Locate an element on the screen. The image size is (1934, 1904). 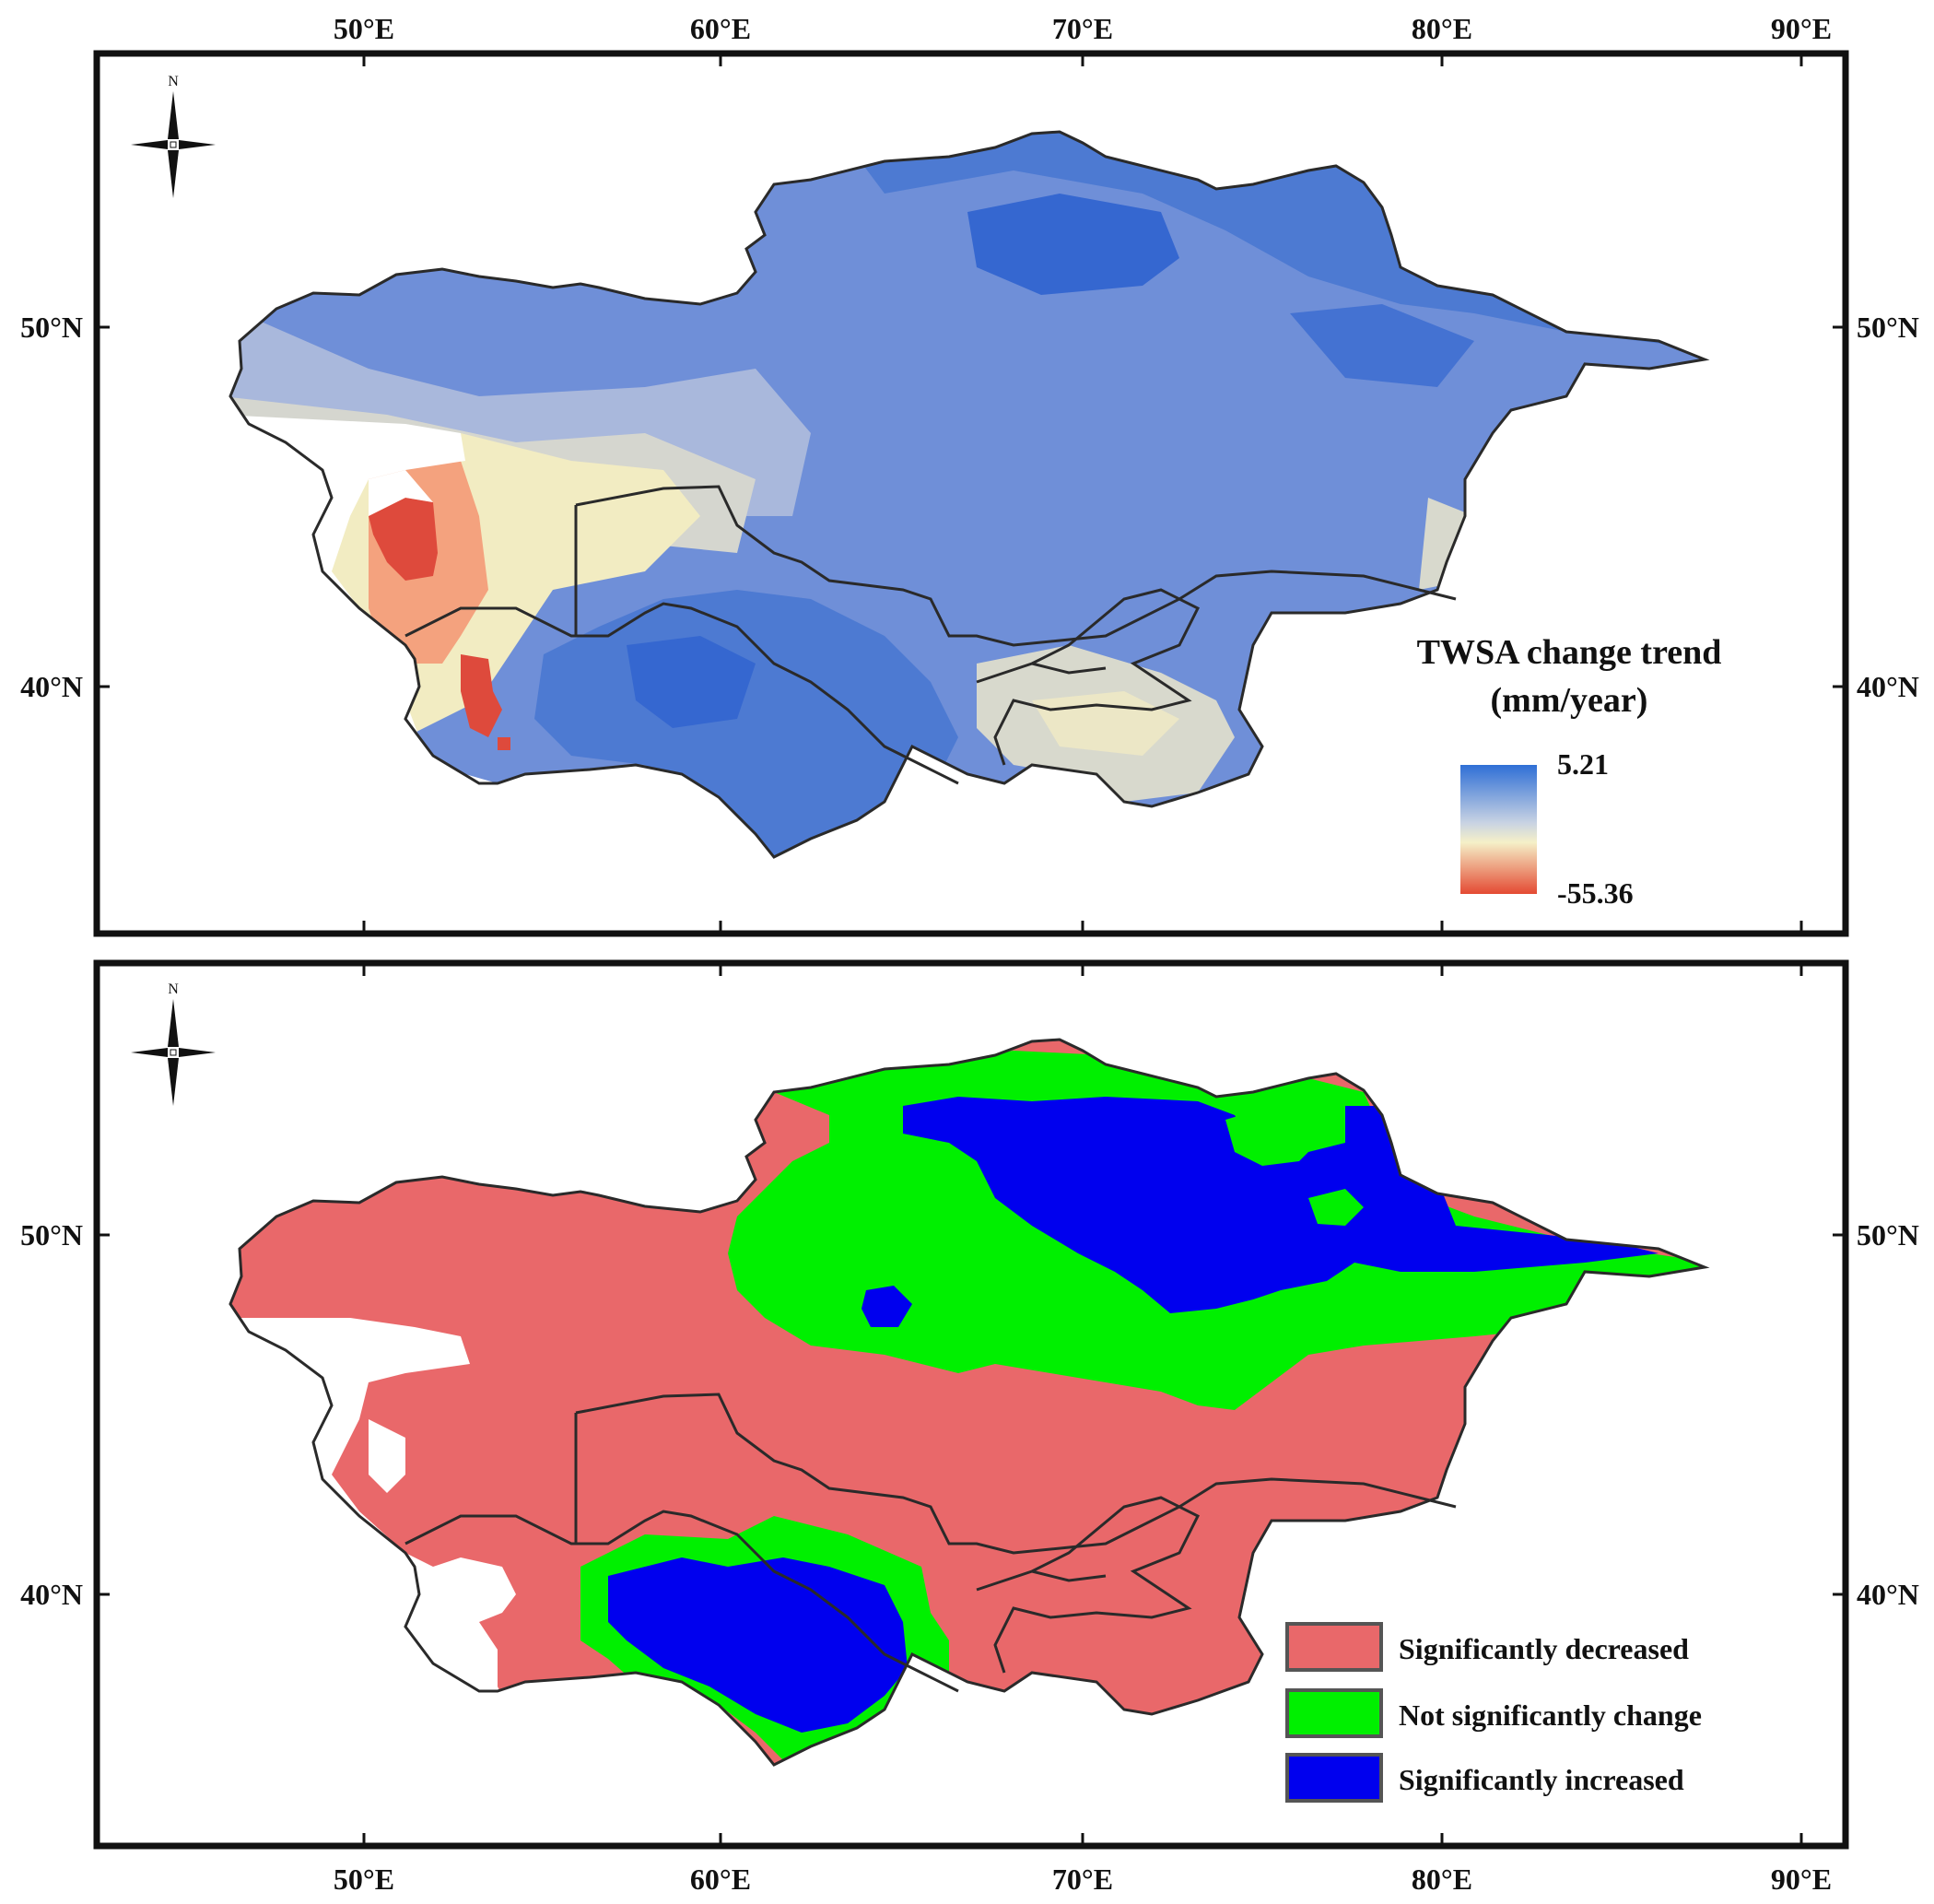
lat-label-50n-right-bottom: 50°N is located at coordinates (1888, 1235).